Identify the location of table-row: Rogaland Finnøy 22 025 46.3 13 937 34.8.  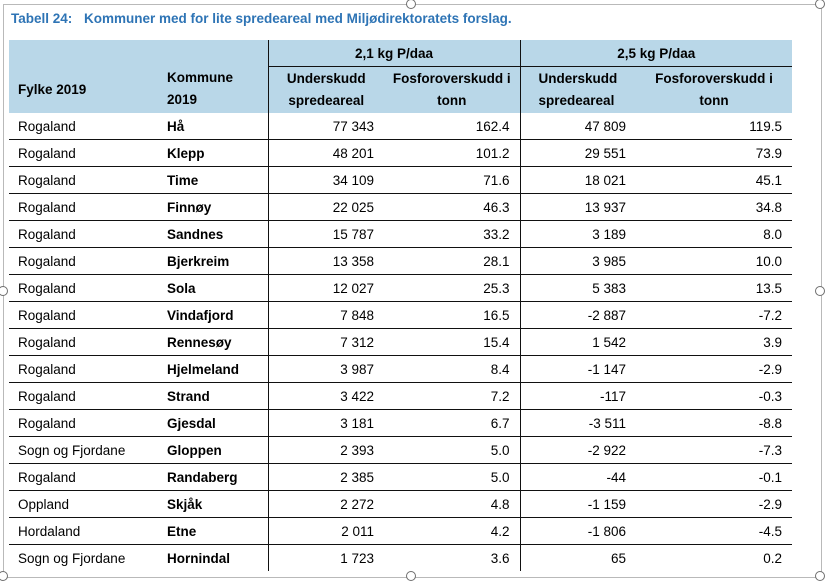
(401, 207).